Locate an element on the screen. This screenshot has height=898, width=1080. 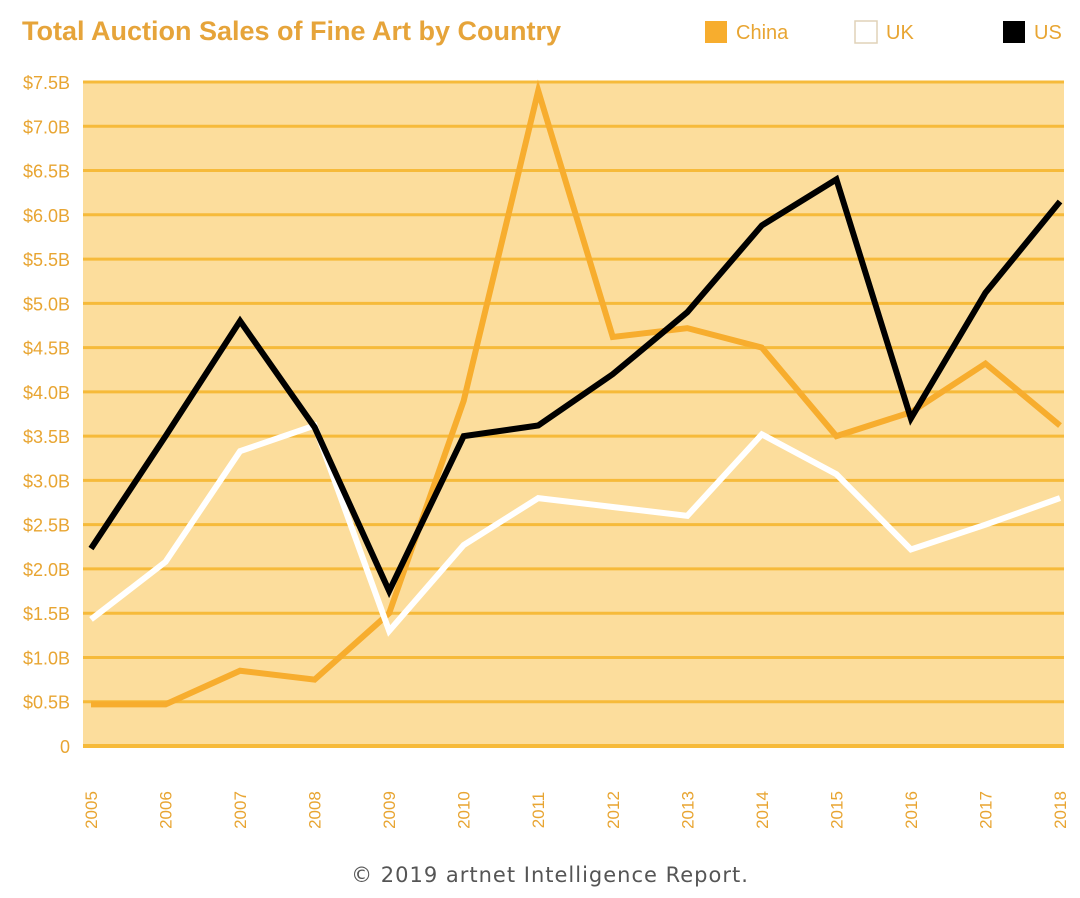
y-tick-label: $6.5B is located at coordinates (46, 172).